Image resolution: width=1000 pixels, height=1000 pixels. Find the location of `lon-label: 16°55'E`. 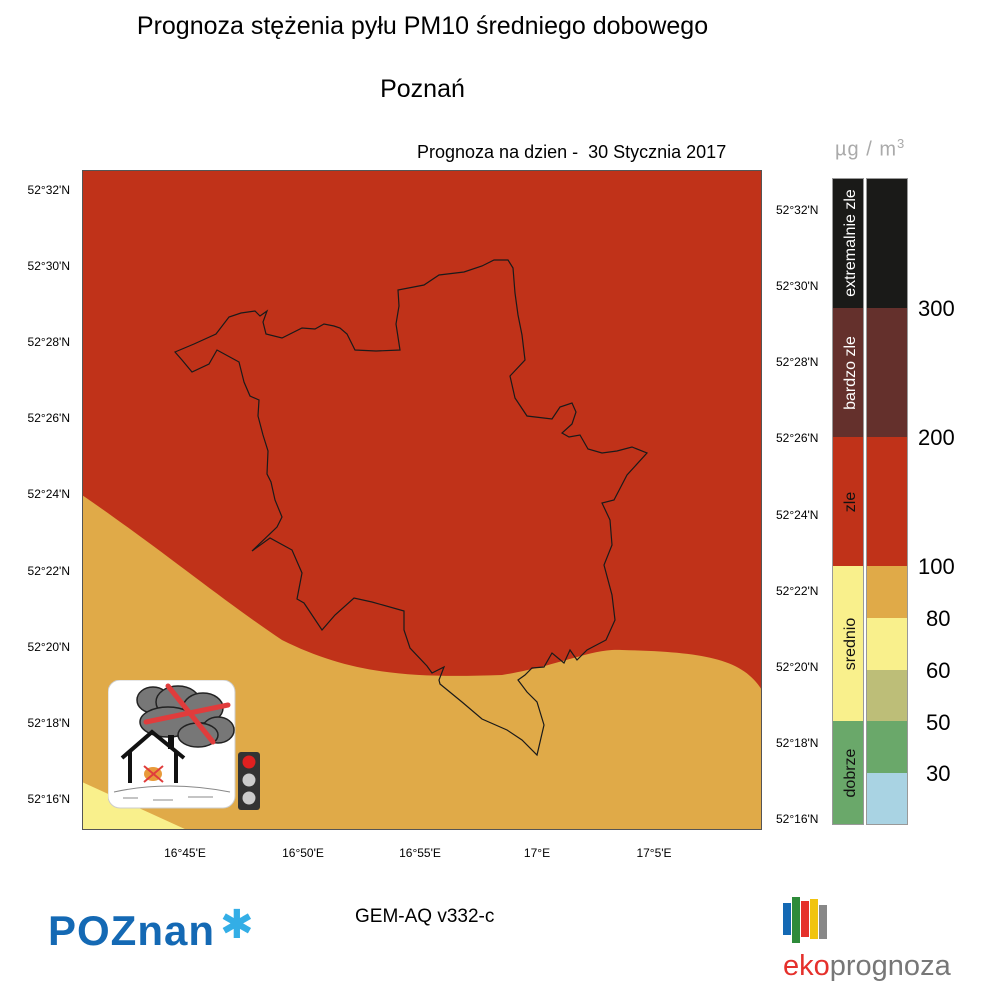

lon-label: 16°55'E is located at coordinates (420, 853).